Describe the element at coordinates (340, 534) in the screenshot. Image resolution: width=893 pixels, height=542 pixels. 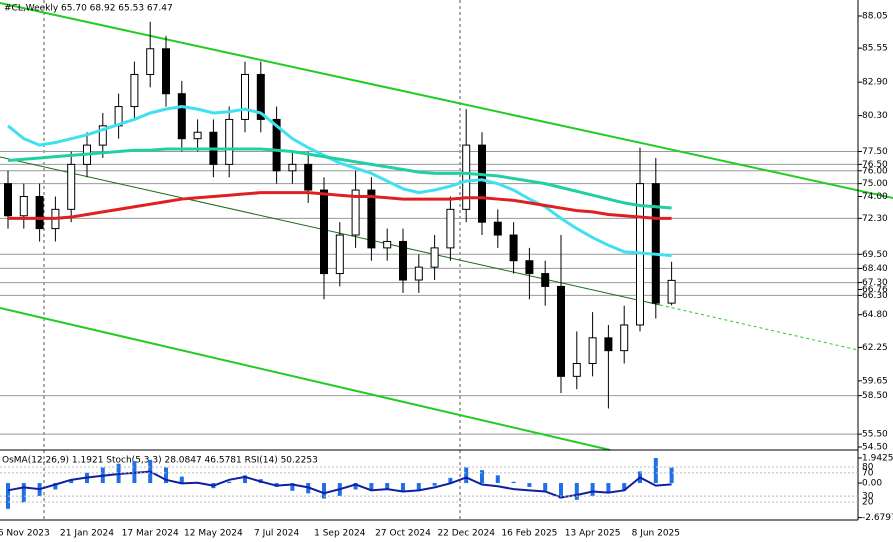
I see `x-tick-label: 1 Sep 2024` at that location.